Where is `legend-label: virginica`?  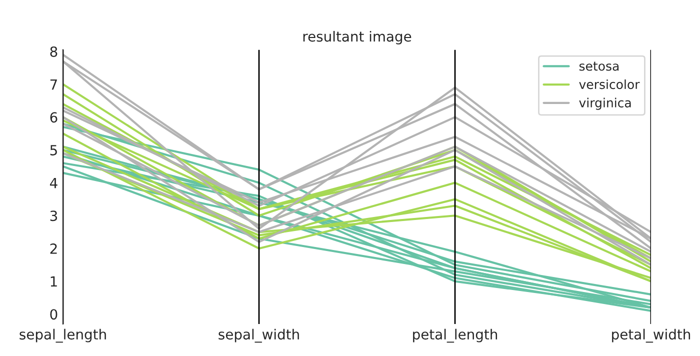
legend-label: virginica is located at coordinates (605, 104).